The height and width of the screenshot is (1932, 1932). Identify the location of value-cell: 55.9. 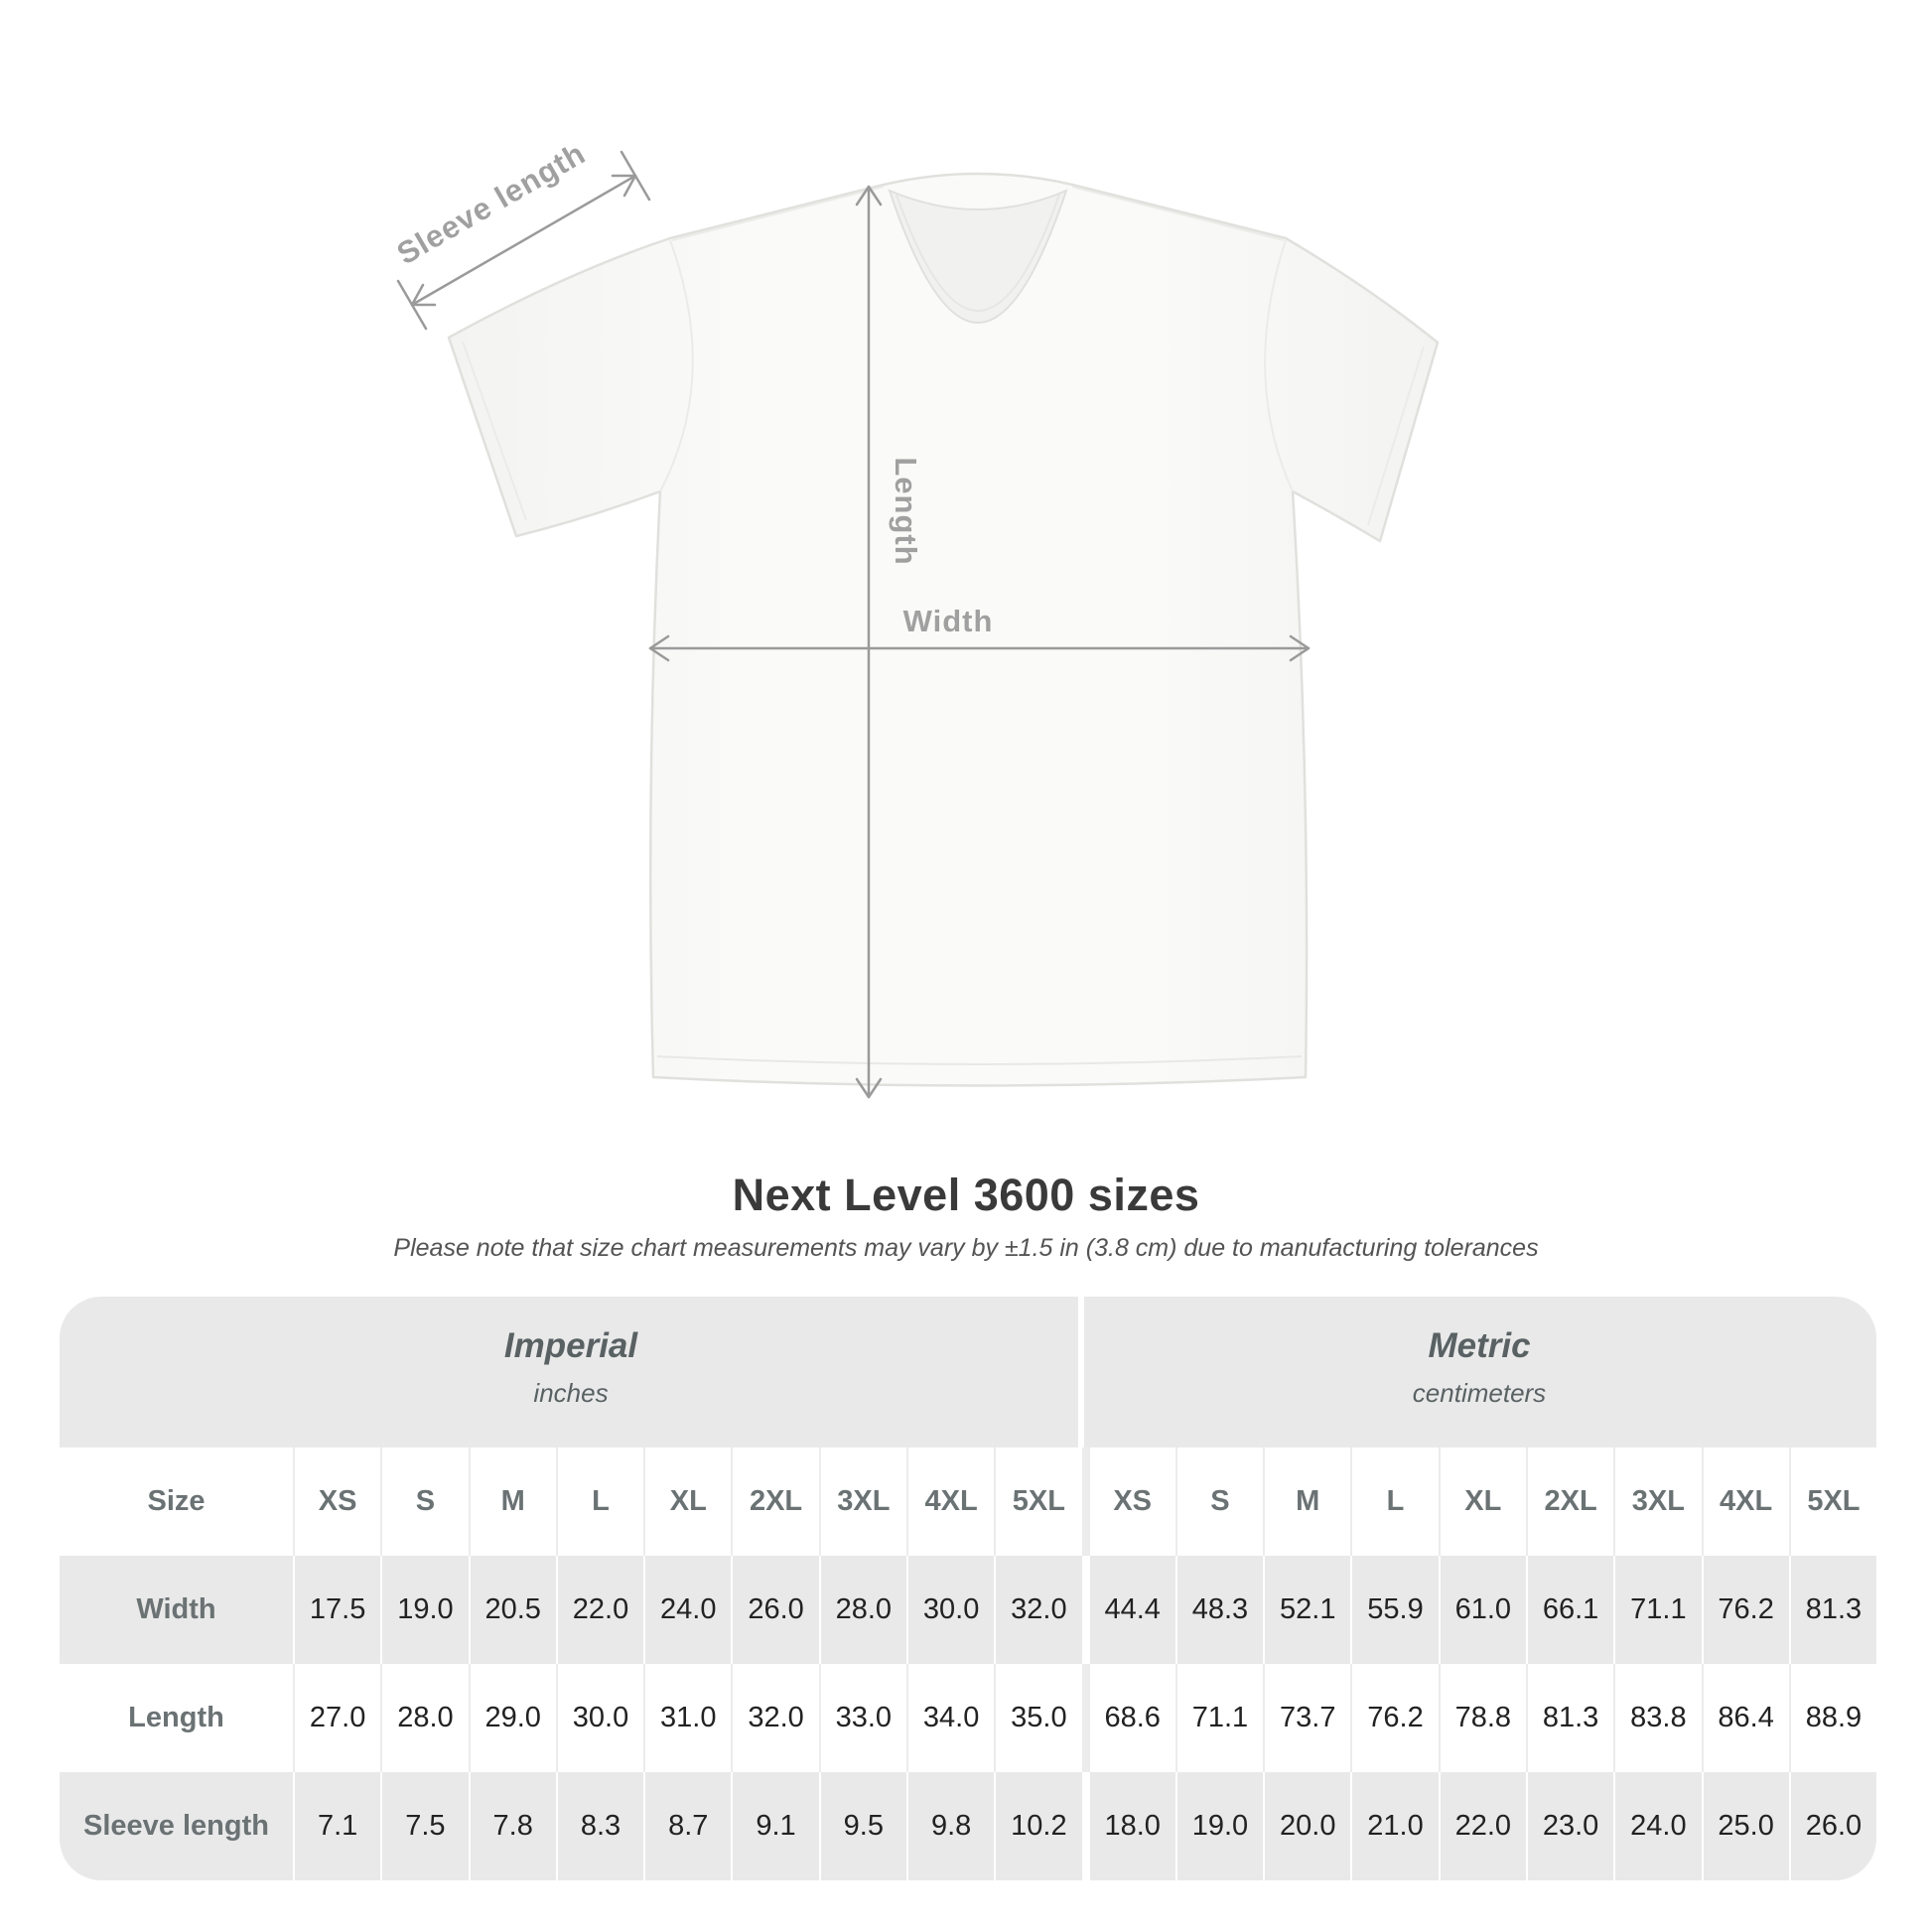
(1394, 1610).